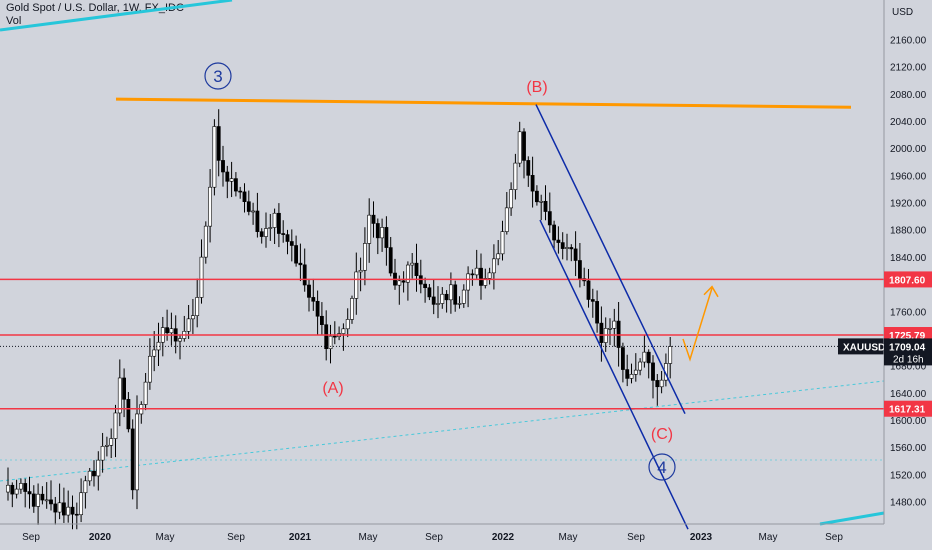  What do you see at coordinates (908, 68) in the screenshot?
I see `price-tick-label: 2120.00` at bounding box center [908, 68].